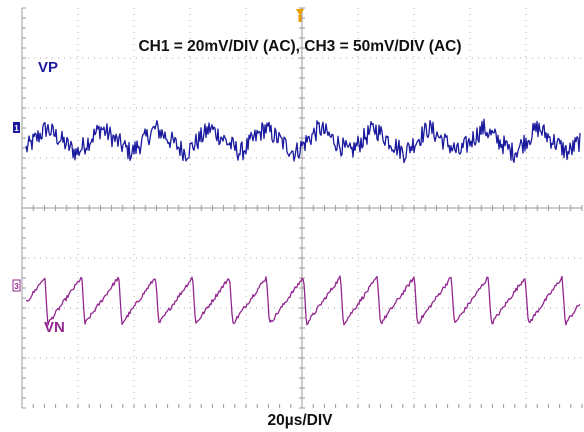  What do you see at coordinates (54, 327) in the screenshot?
I see `vn-label: VN` at bounding box center [54, 327].